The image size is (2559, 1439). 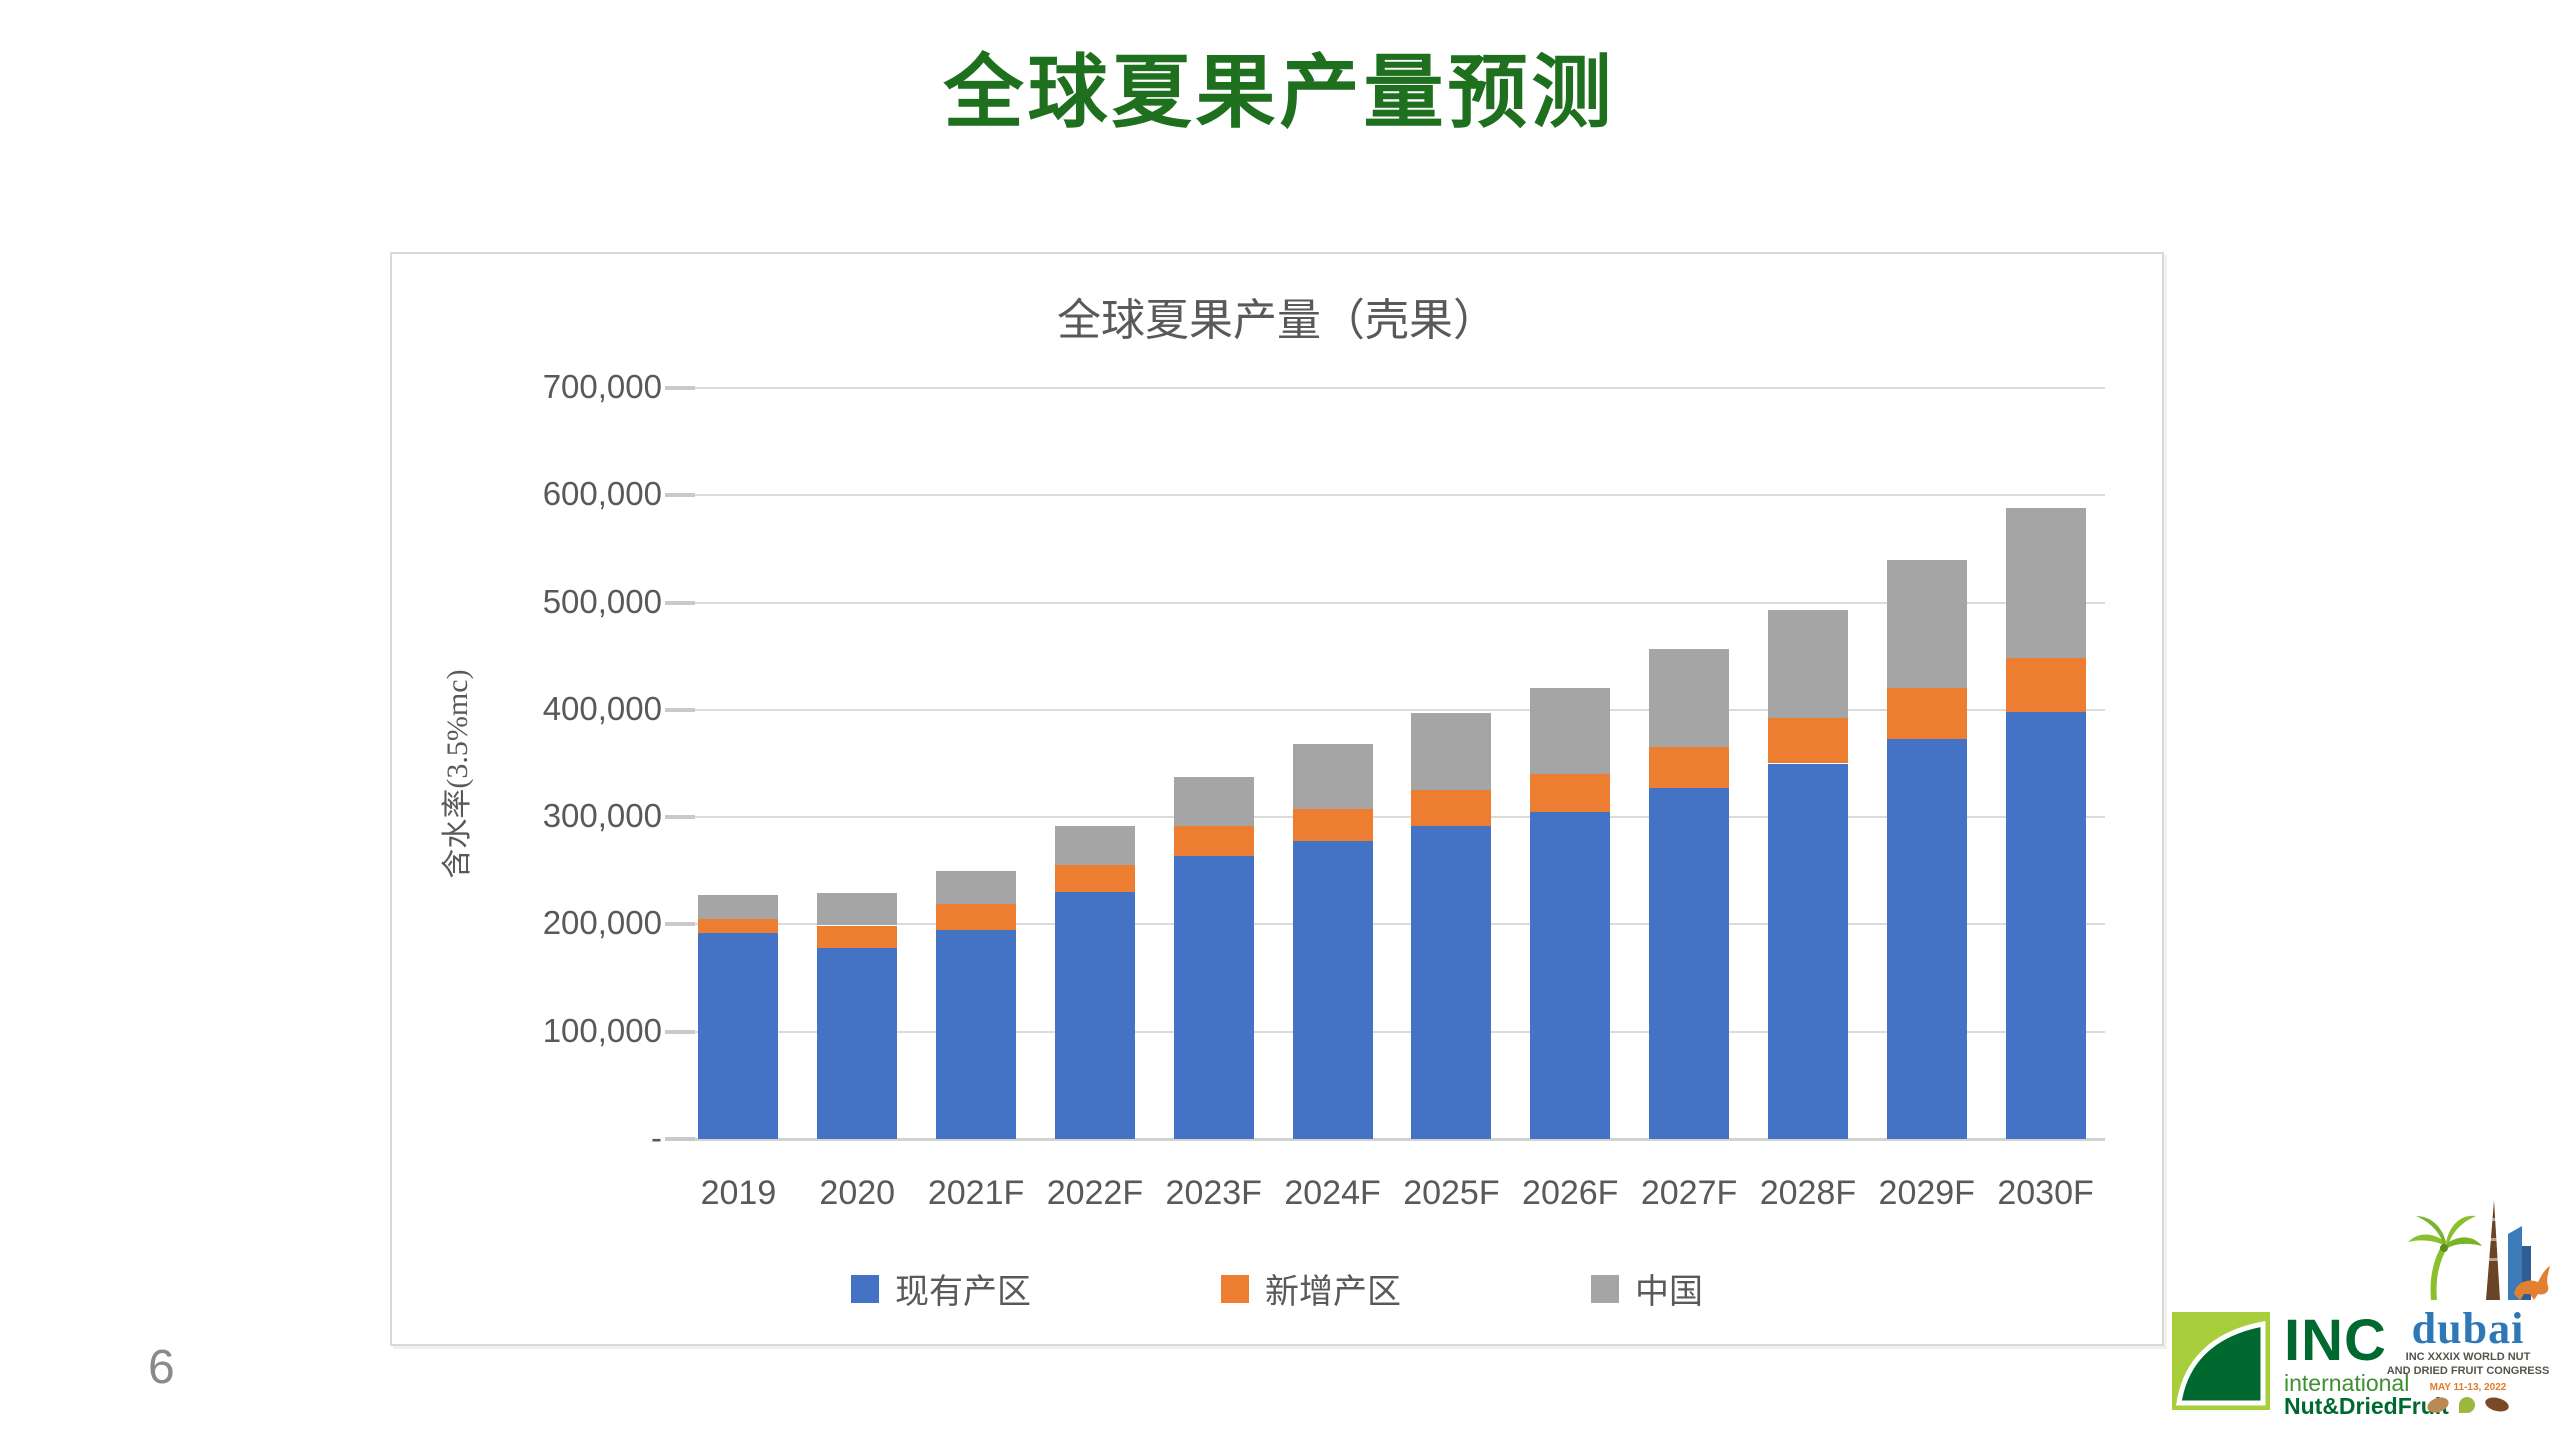 I want to click on tower-shape, so click(x=2493, y=1250).